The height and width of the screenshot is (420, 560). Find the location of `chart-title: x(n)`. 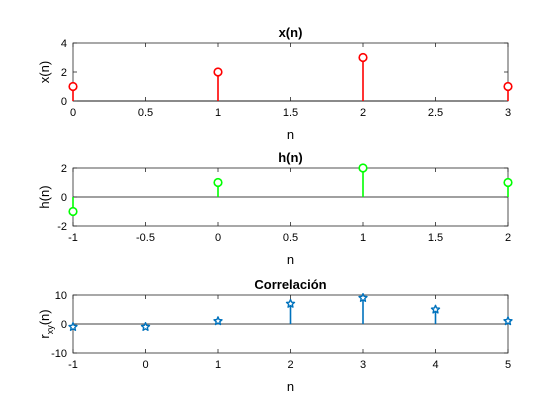

chart-title: x(n) is located at coordinates (291, 32).